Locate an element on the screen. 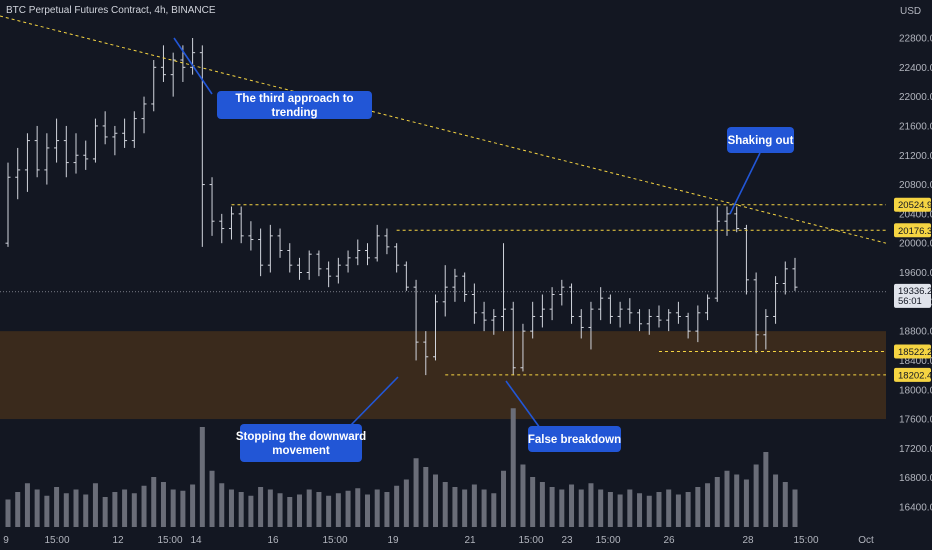 This screenshot has width=932, height=550. current-price-tag is located at coordinates (912, 295).